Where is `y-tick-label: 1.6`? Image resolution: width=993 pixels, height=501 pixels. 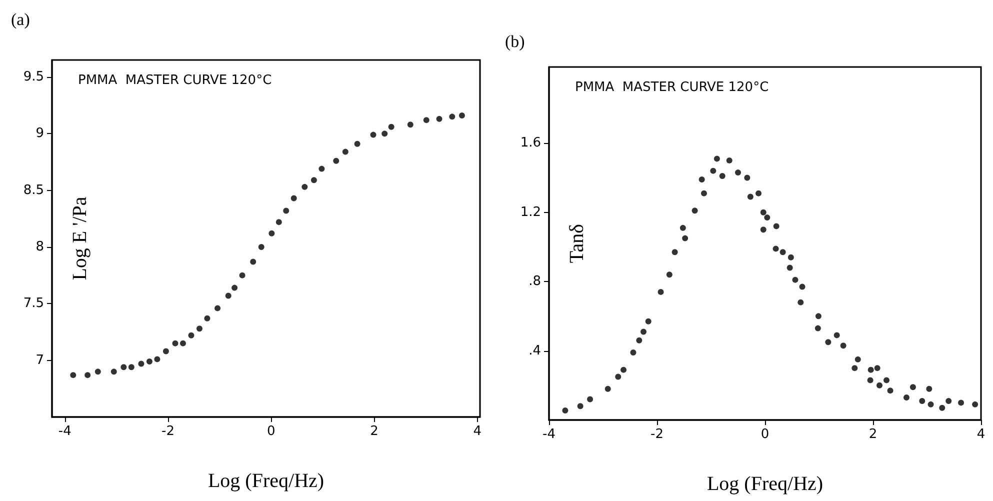 y-tick-label: 1.6 is located at coordinates (530, 143).